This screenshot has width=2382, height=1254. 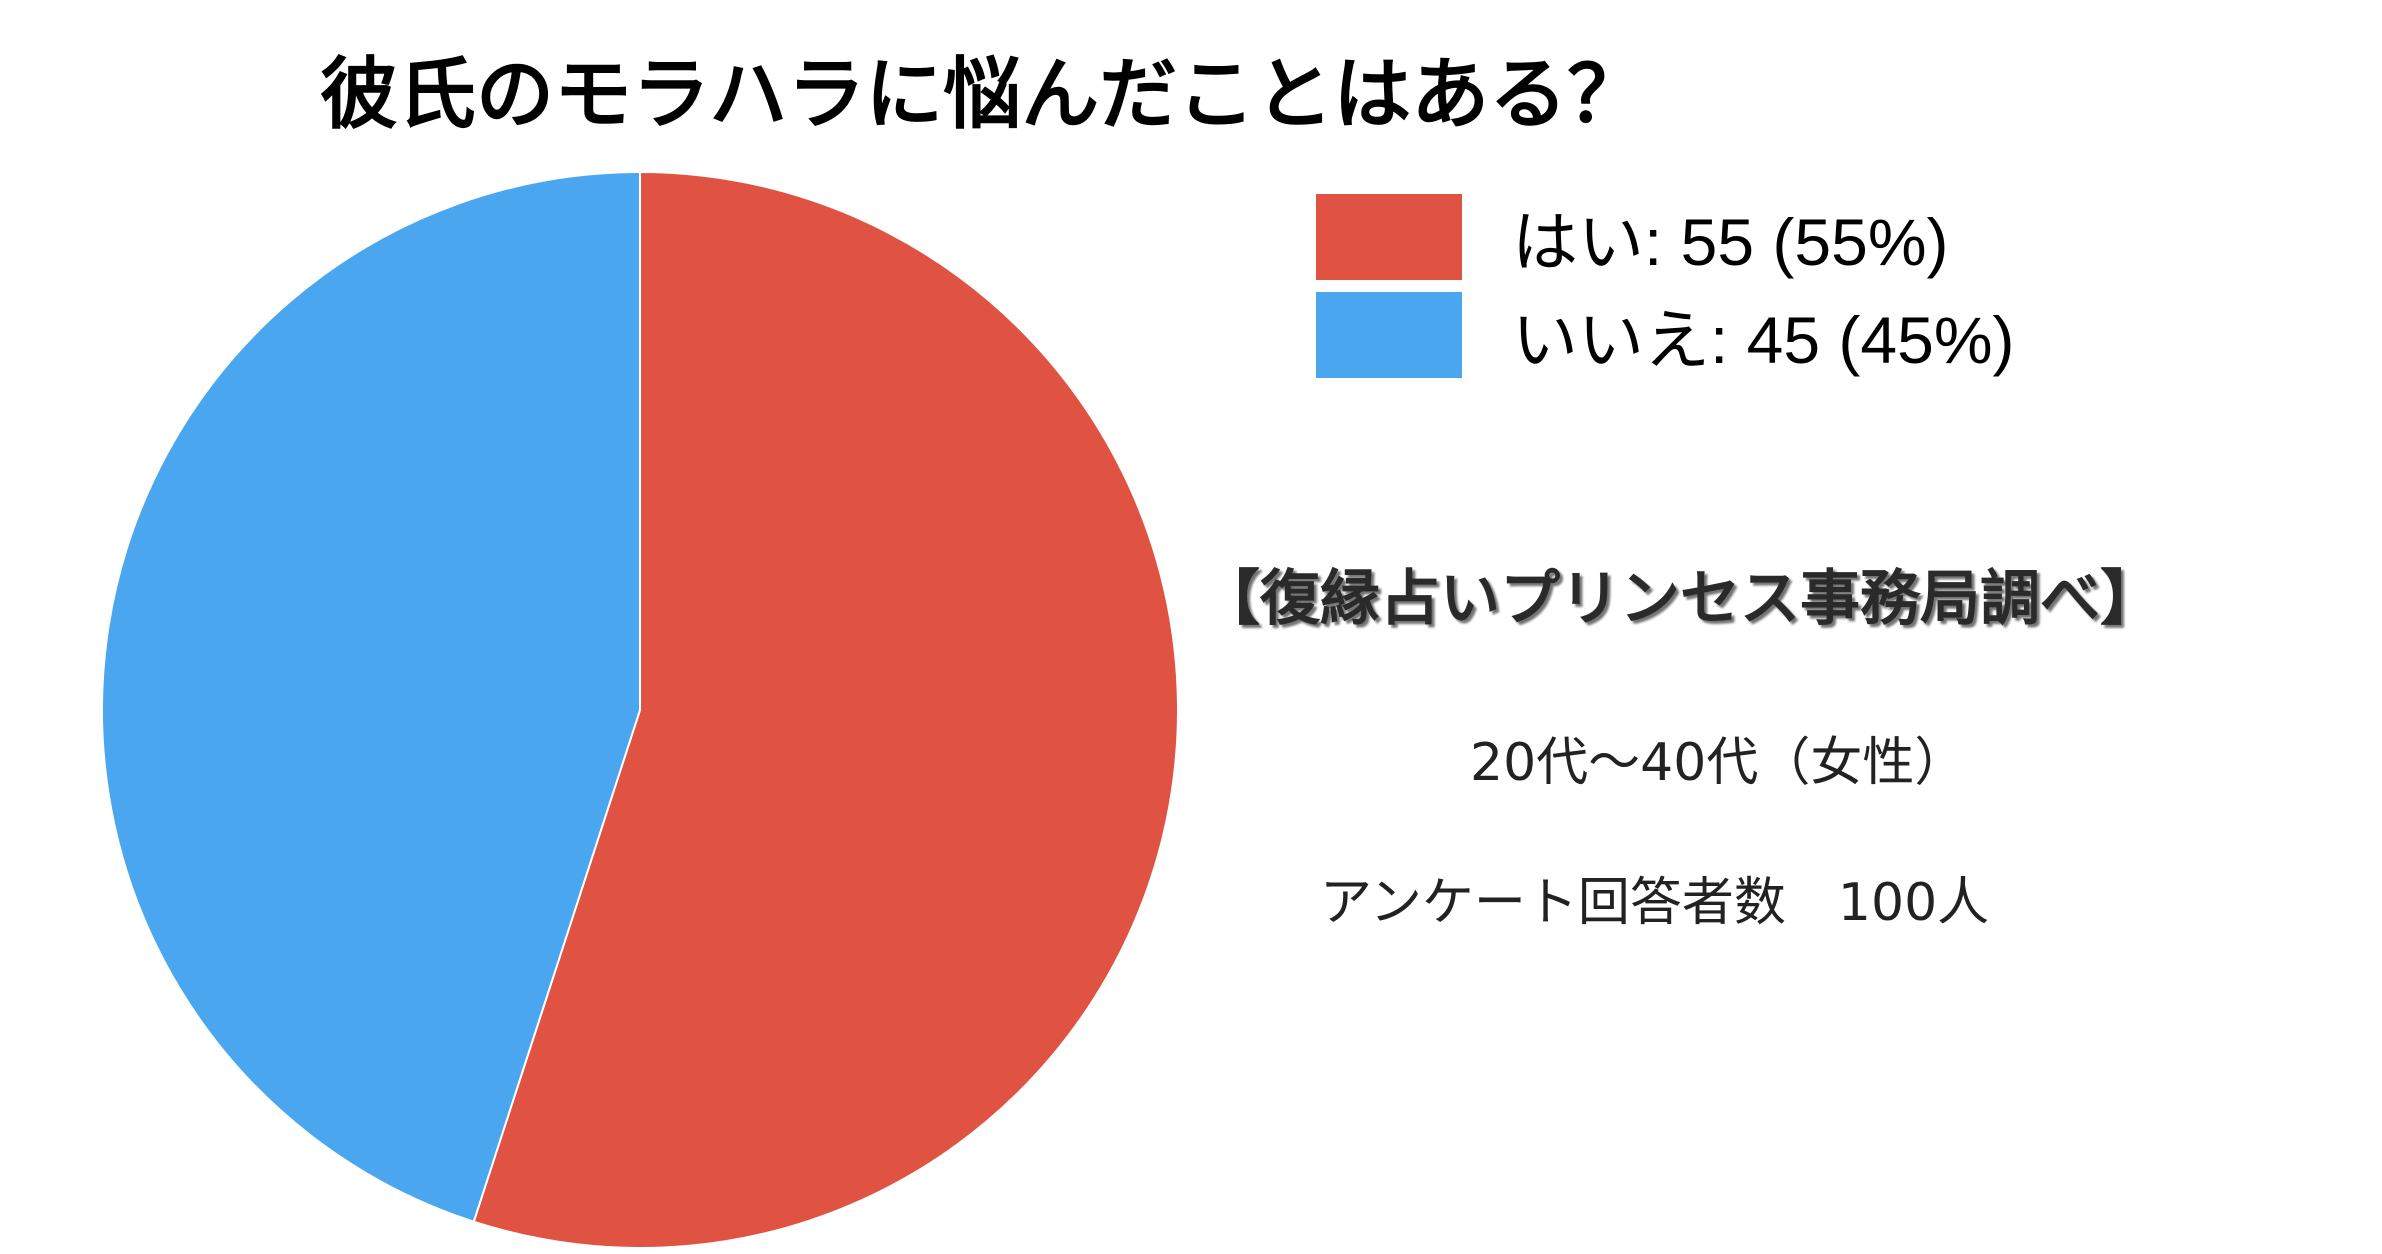 I want to click on chart-title: 彼氏のモラハラに悩んだことはある？, so click(x=983, y=95).